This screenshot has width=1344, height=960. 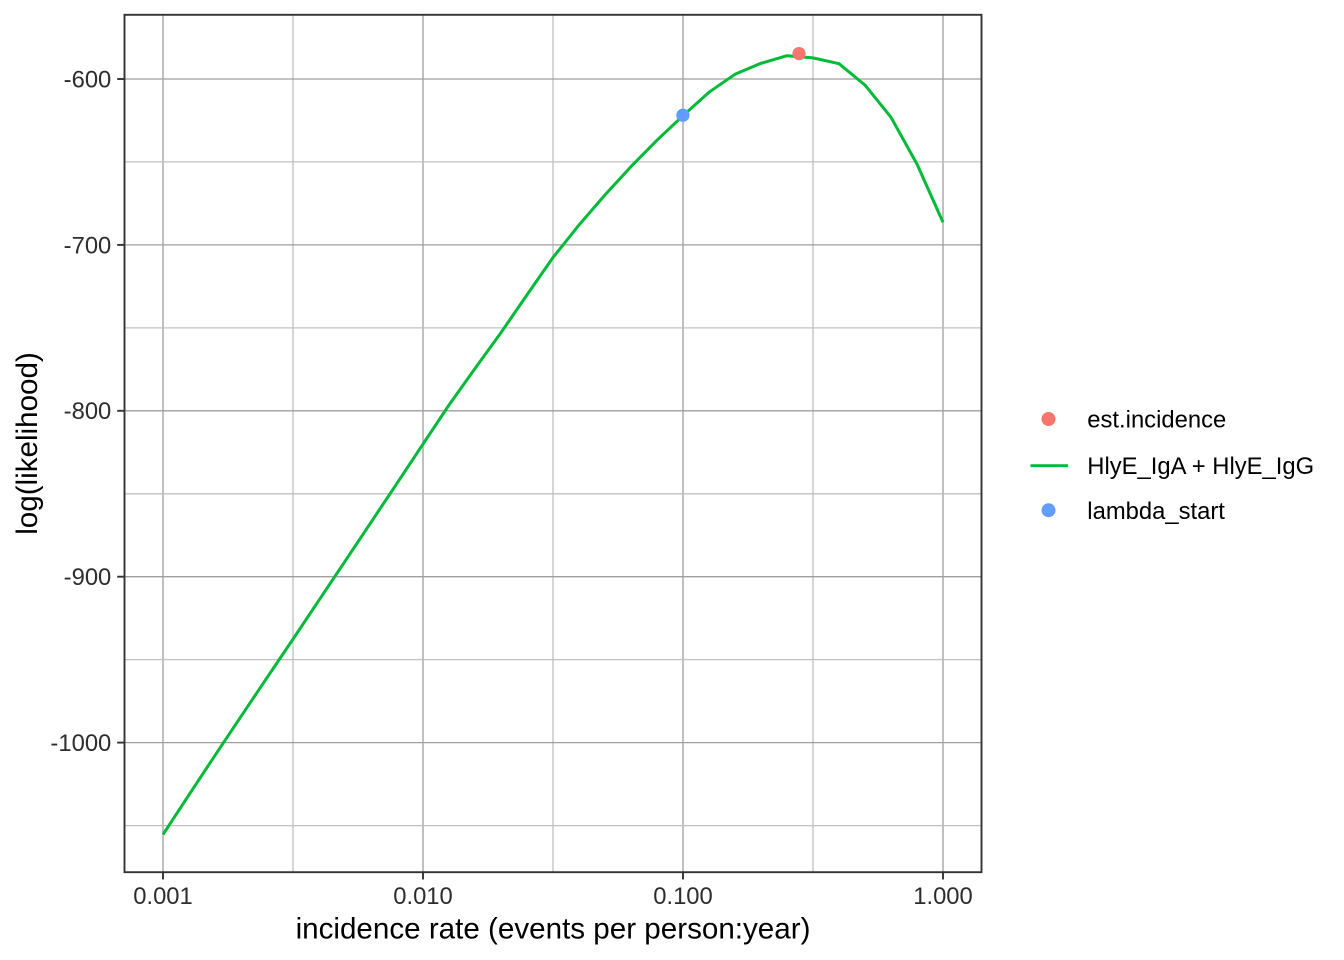 What do you see at coordinates (88, 411) in the screenshot?
I see `svg-text: -800` at bounding box center [88, 411].